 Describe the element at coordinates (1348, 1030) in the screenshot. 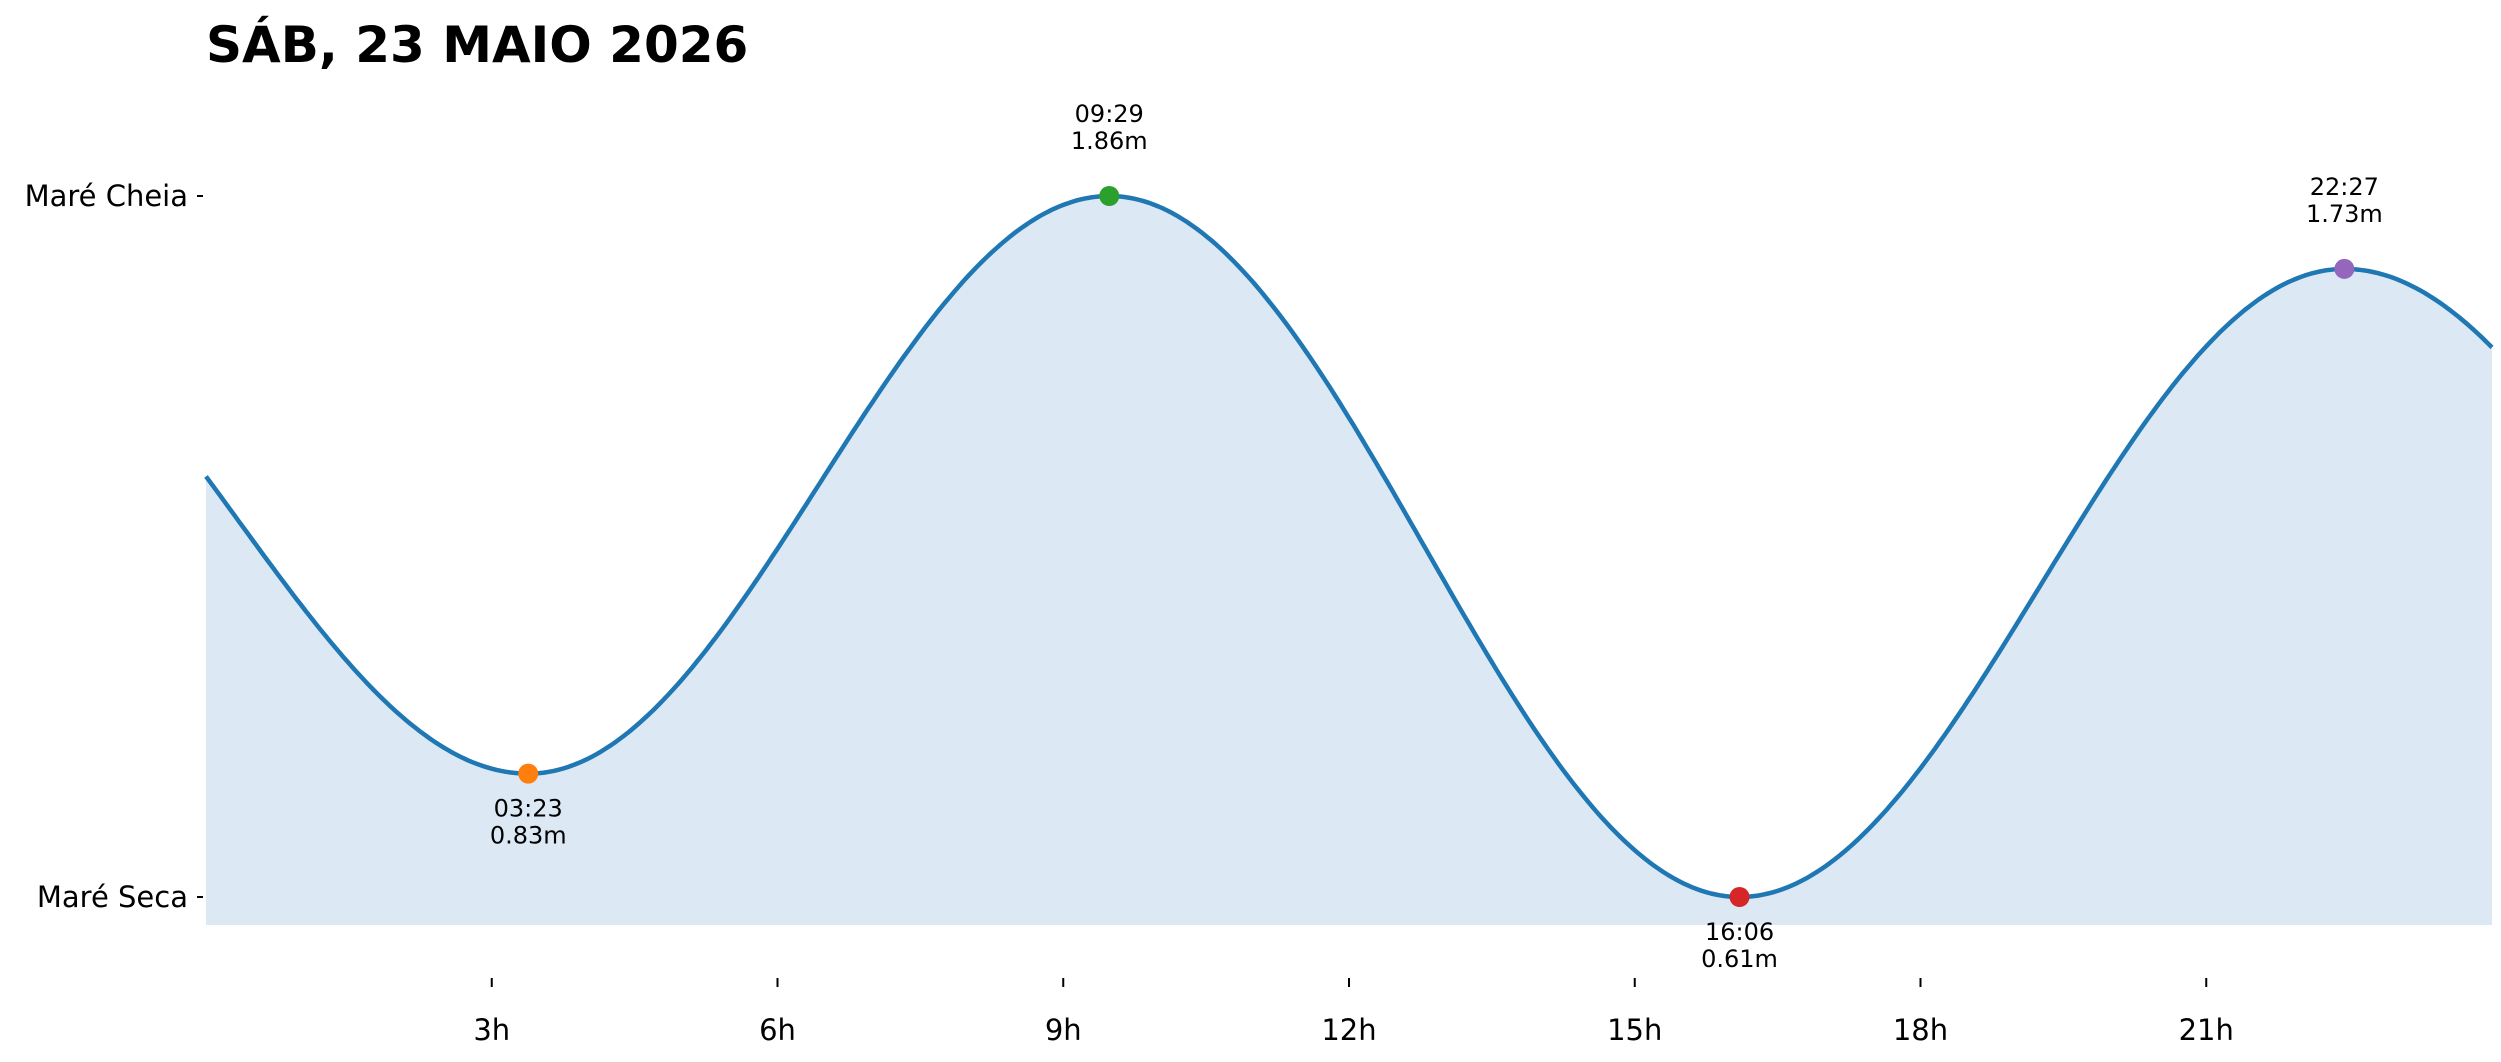

I see `x-tick-label: 12h` at that location.